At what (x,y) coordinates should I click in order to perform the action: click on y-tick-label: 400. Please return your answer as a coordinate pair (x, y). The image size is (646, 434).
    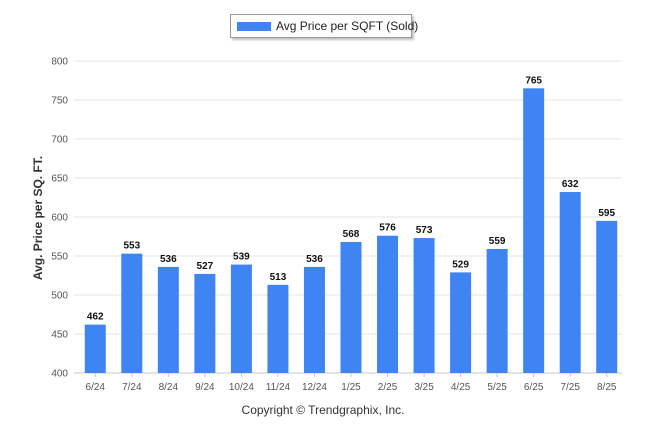
    Looking at the image, I should click on (59, 374).